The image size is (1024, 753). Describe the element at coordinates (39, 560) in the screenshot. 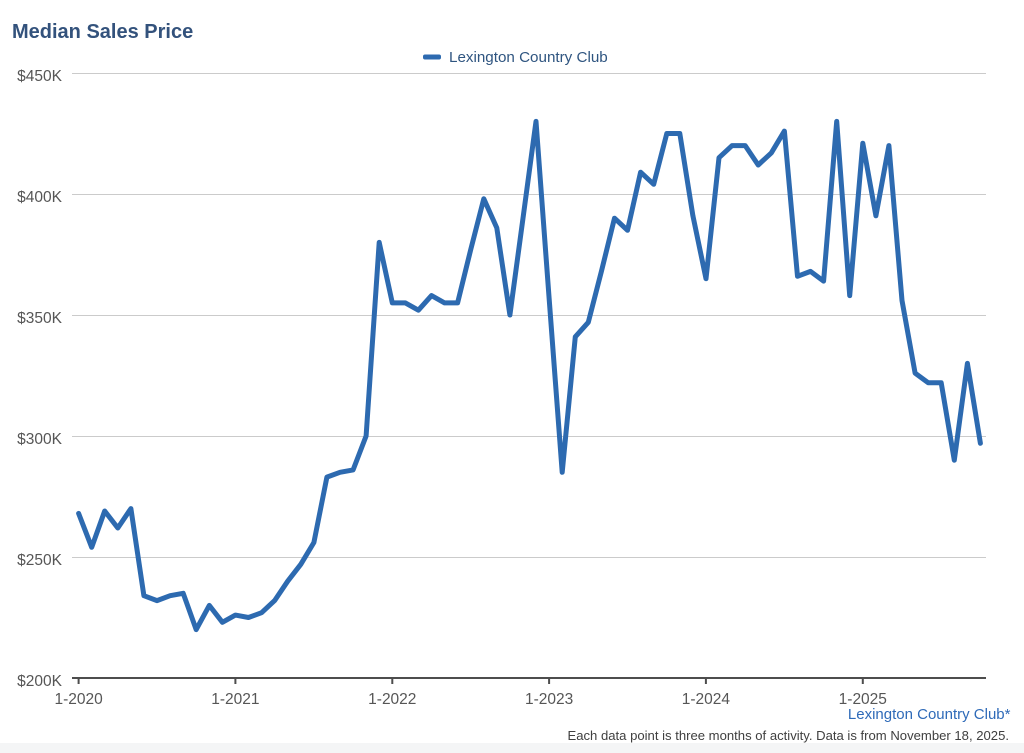

I see `svg-text: $250K` at that location.